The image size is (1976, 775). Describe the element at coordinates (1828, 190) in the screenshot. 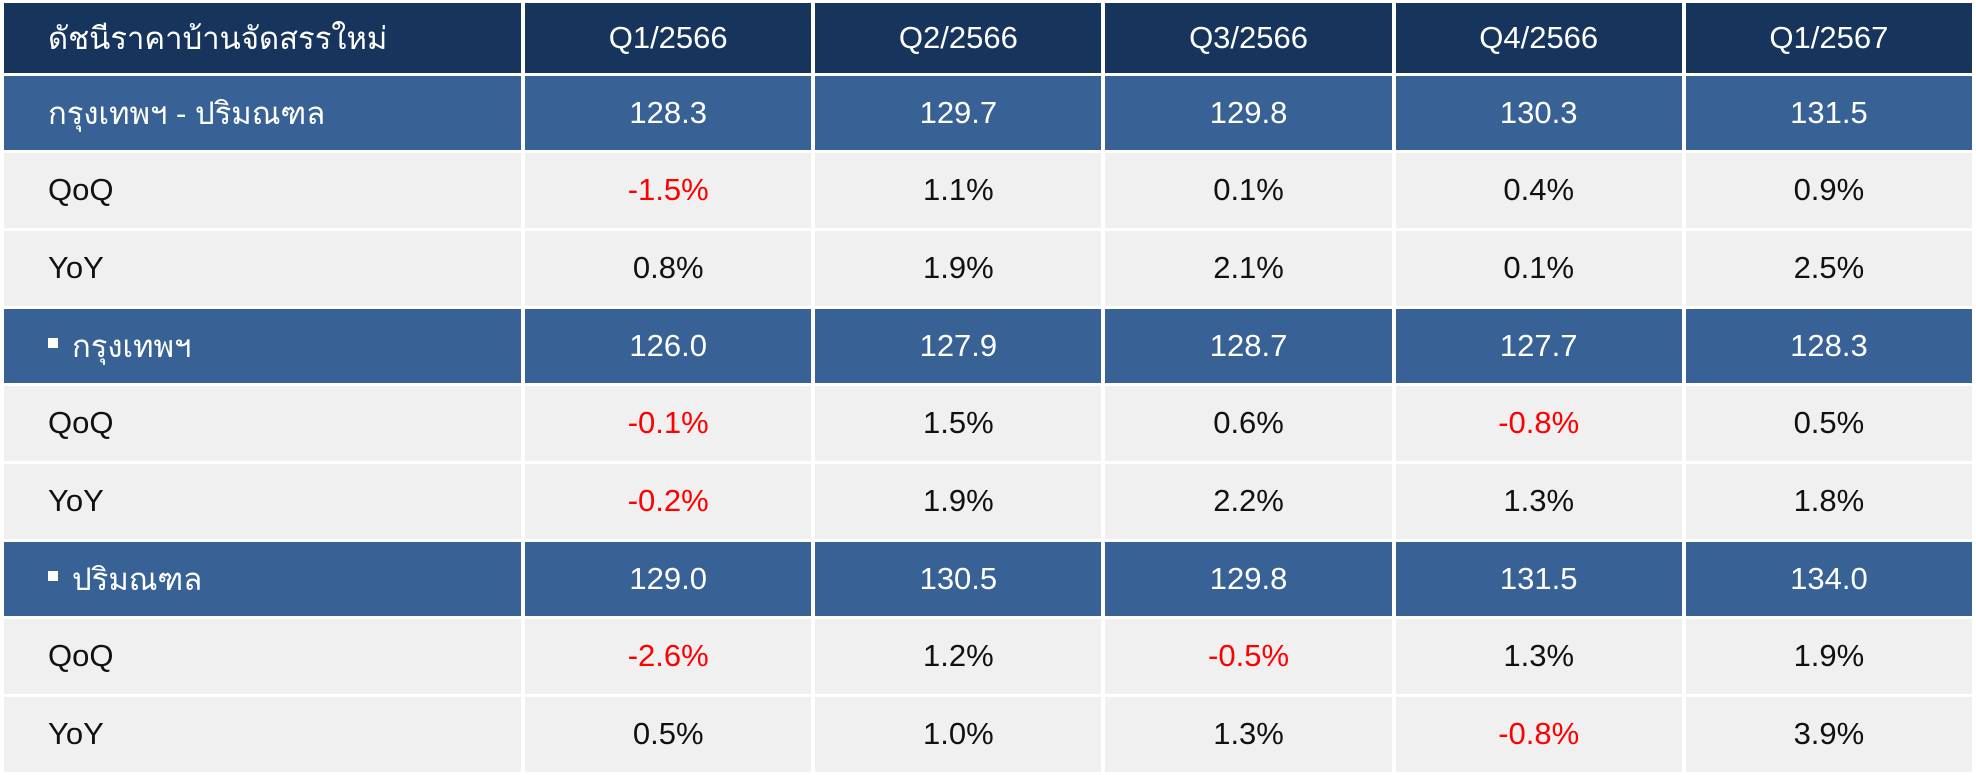

I see `qoq-value: 0.9%` at that location.